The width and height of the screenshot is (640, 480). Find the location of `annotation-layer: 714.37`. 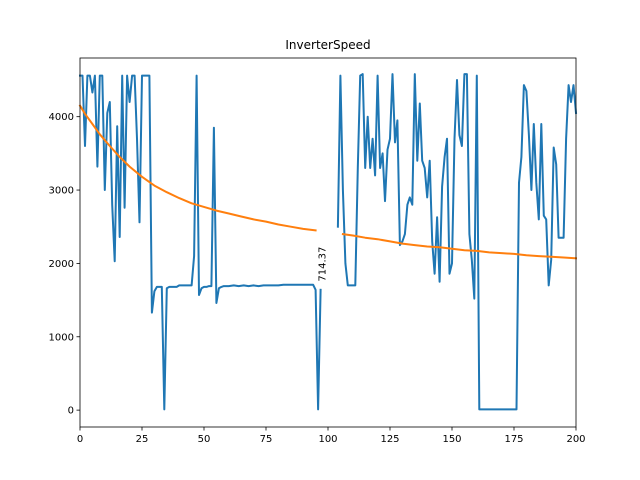

annotation-layer: 714.37 is located at coordinates (323, 264).